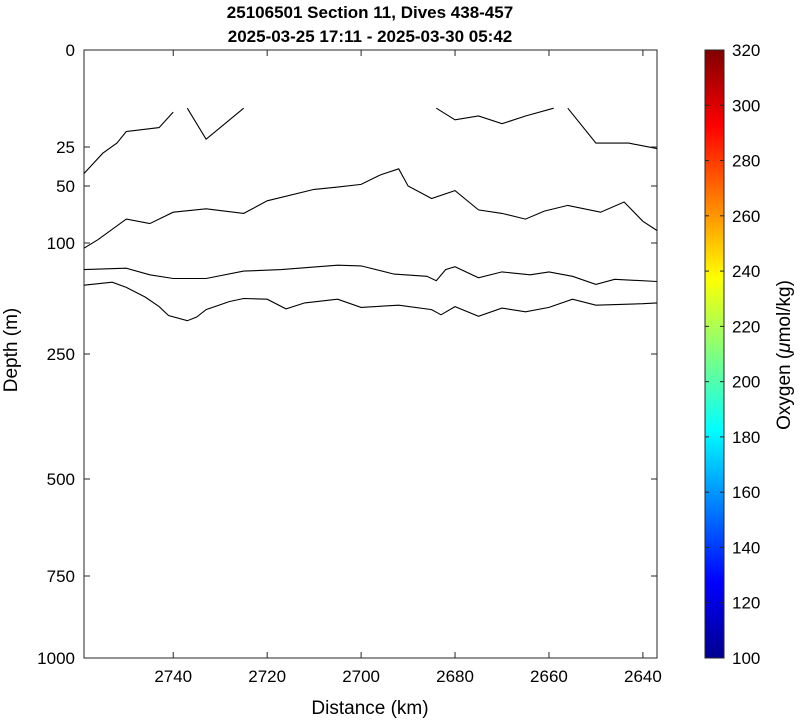 The image size is (800, 721). I want to click on y-tick-label: 0, so click(70, 50).